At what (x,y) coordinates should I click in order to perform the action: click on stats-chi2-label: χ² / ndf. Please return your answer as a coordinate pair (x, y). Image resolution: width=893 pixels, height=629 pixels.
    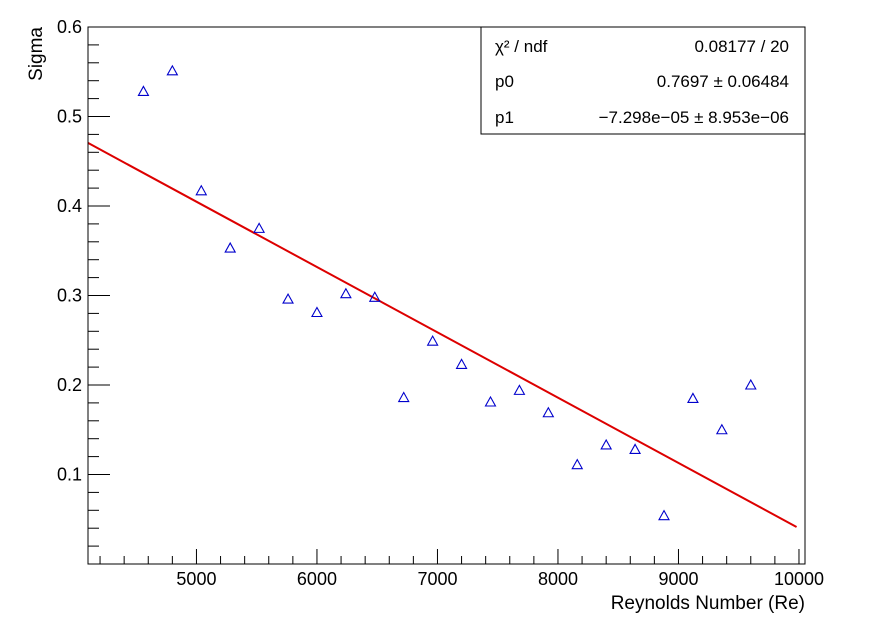
    Looking at the image, I should click on (521, 46).